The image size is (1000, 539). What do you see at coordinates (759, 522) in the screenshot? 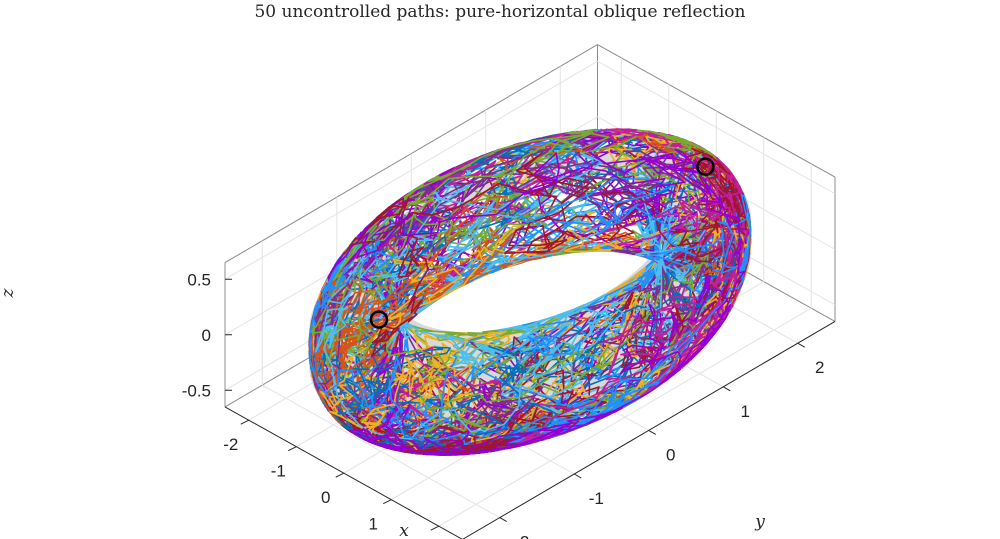
I see `y-axis-label: y` at bounding box center [759, 522].